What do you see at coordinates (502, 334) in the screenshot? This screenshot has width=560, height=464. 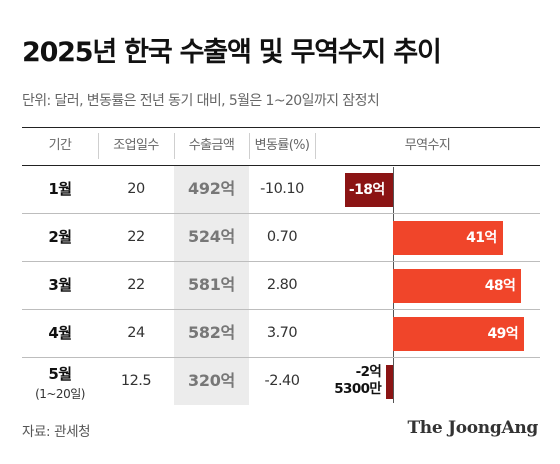 I see `balance-label: 49억` at bounding box center [502, 334].